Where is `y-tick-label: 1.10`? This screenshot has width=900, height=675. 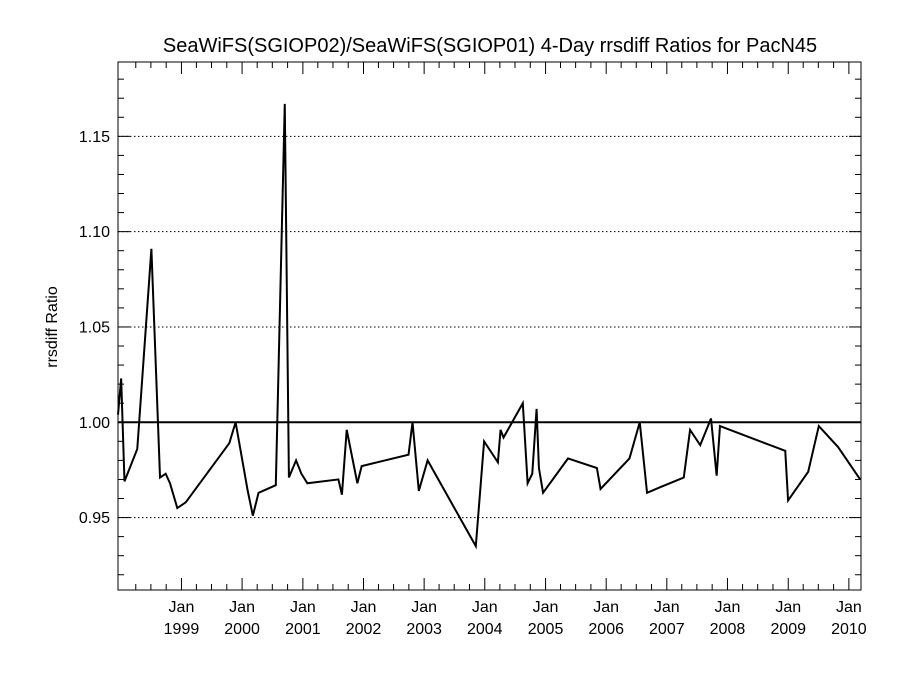
y-tick-label: 1.10 is located at coordinates (94, 232).